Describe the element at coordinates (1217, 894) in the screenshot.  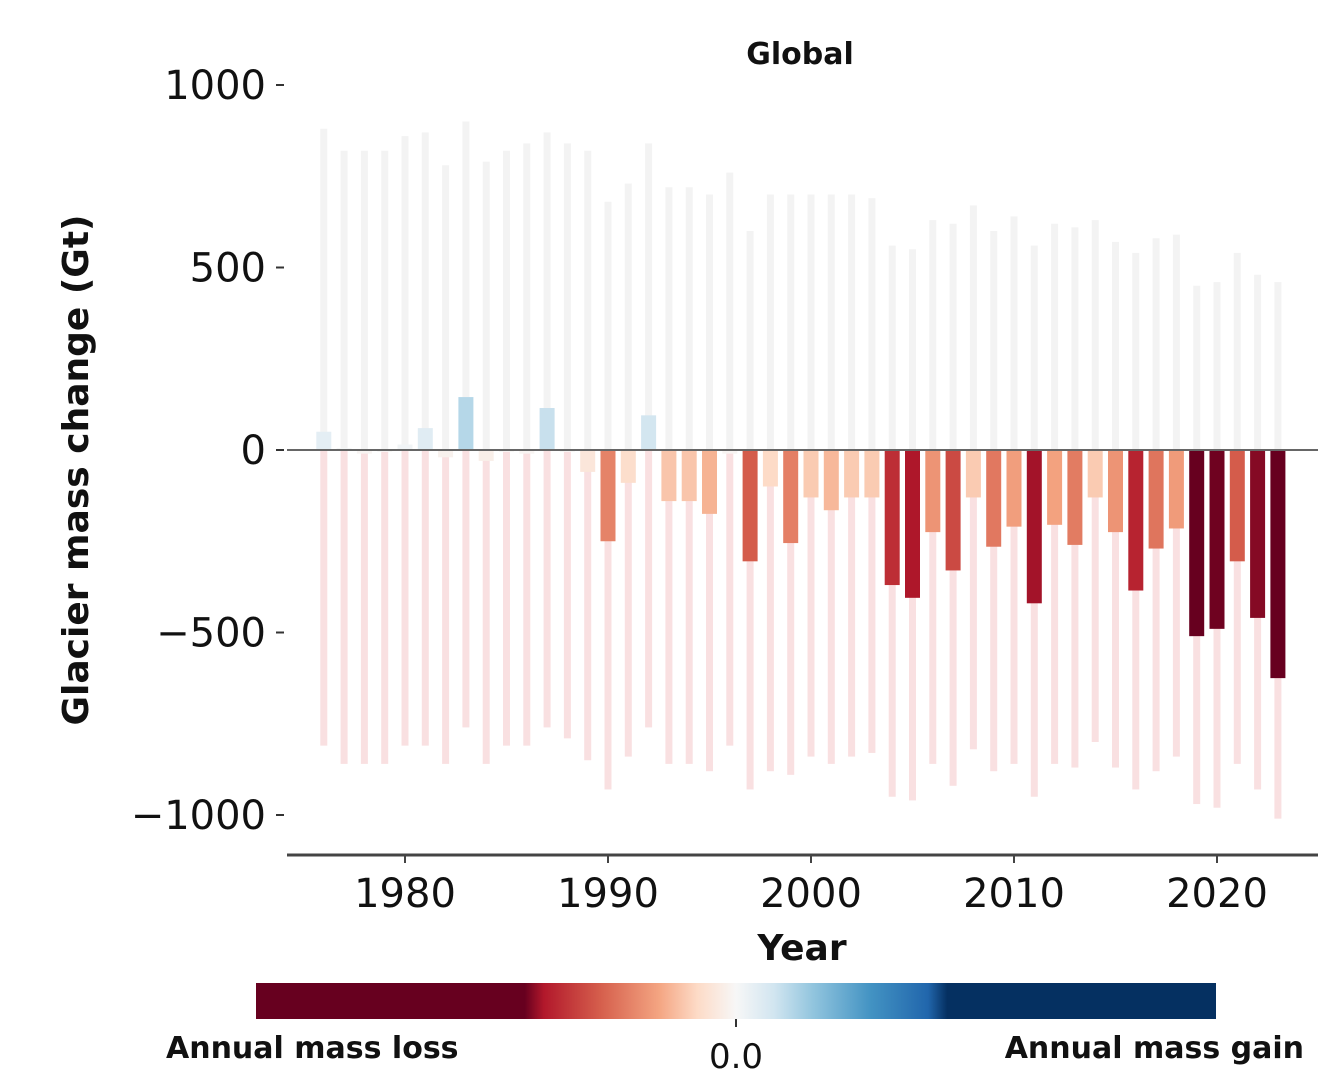
I see `x-tick-label: 2020` at that location.